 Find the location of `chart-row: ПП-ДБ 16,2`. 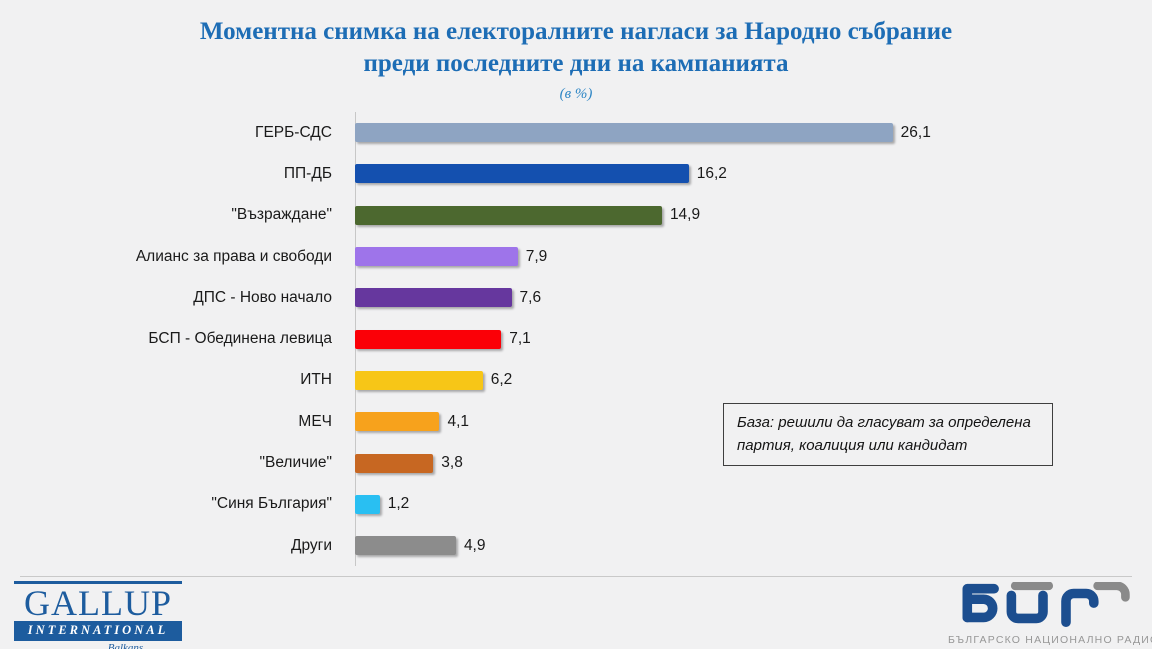

chart-row: ПП-ДБ 16,2 is located at coordinates (576, 173).